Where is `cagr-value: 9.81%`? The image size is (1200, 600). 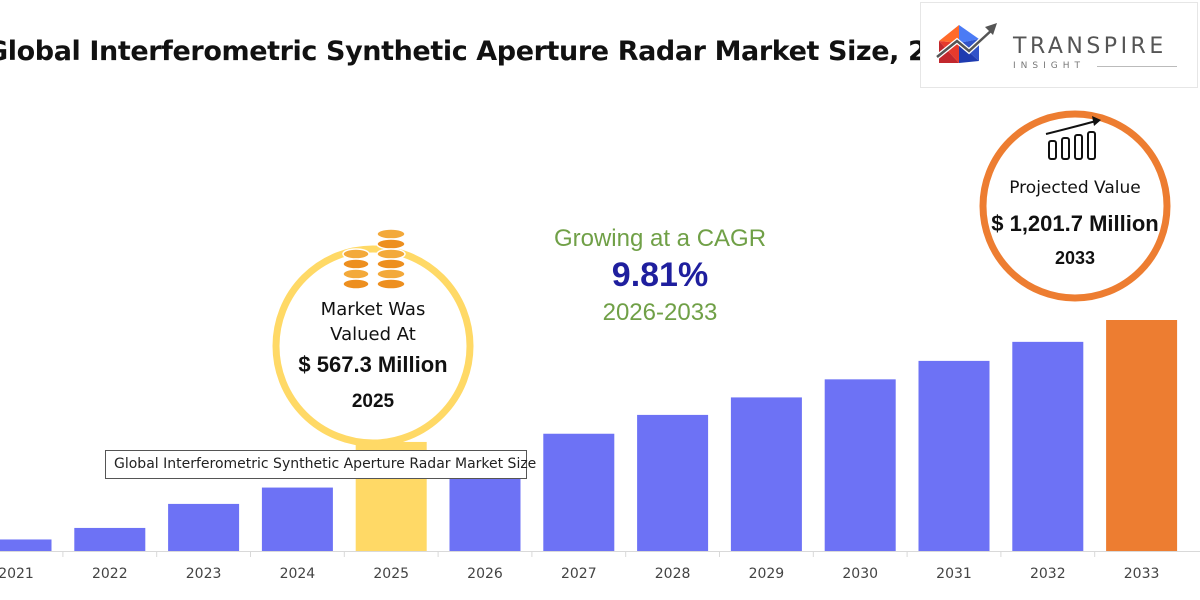
cagr-value: 9.81% is located at coordinates (660, 275).